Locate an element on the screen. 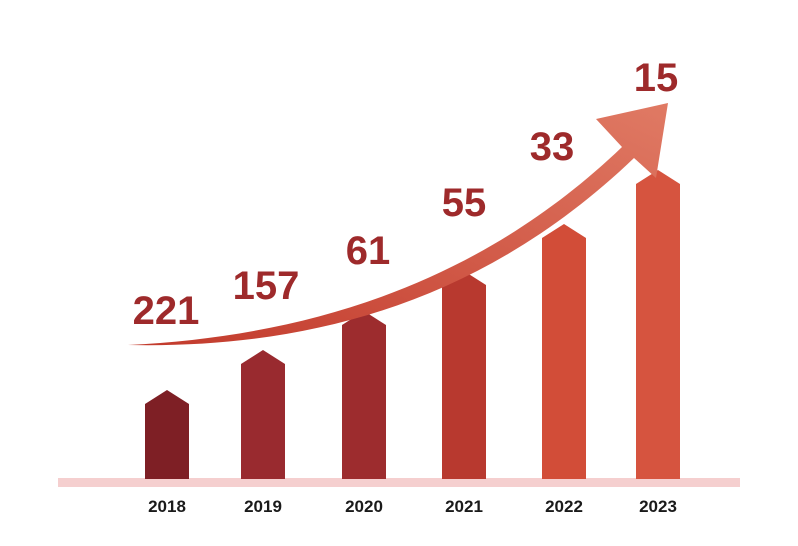 This screenshot has width=798, height=546. x-tick-label-2023: 2023 is located at coordinates (658, 506).